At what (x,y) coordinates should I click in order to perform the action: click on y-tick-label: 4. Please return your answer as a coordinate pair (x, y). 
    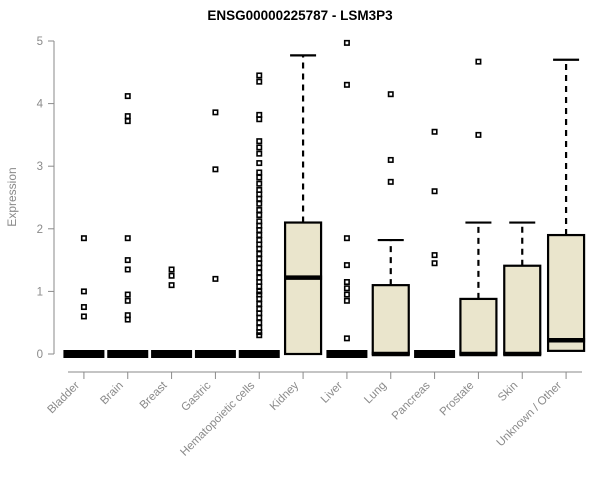
    Looking at the image, I should click on (40, 105).